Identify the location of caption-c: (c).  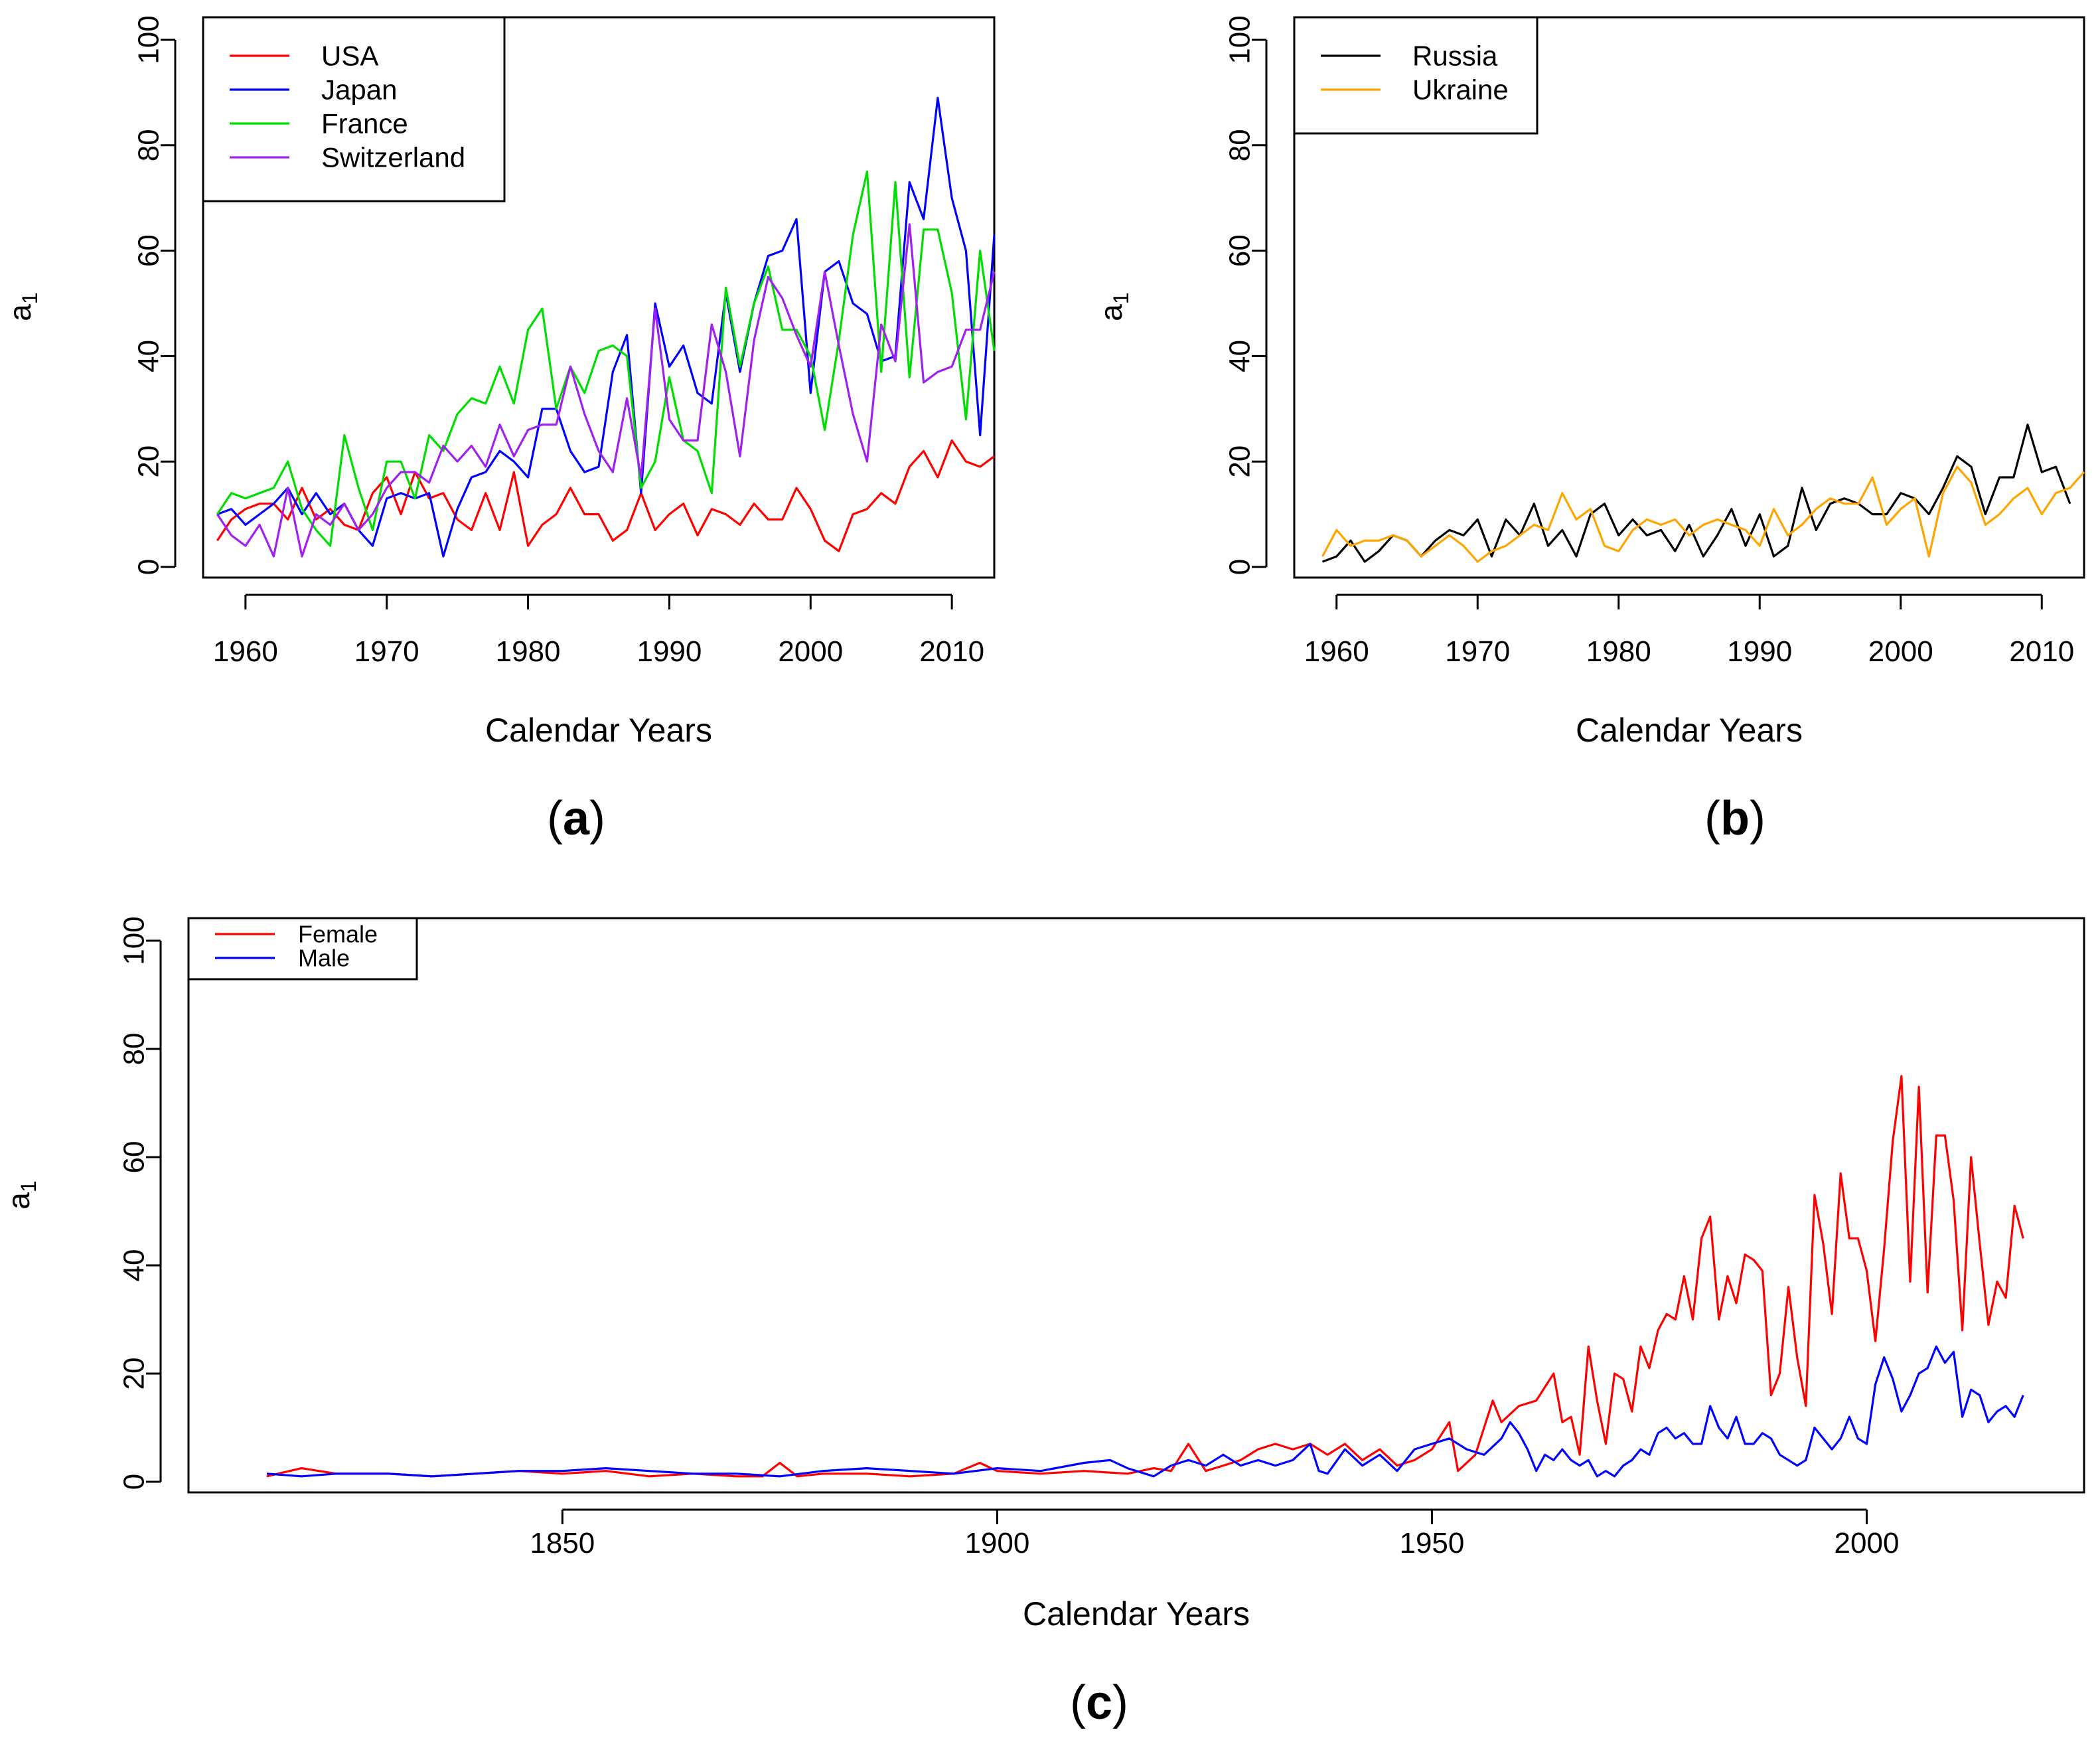
(1099, 1702).